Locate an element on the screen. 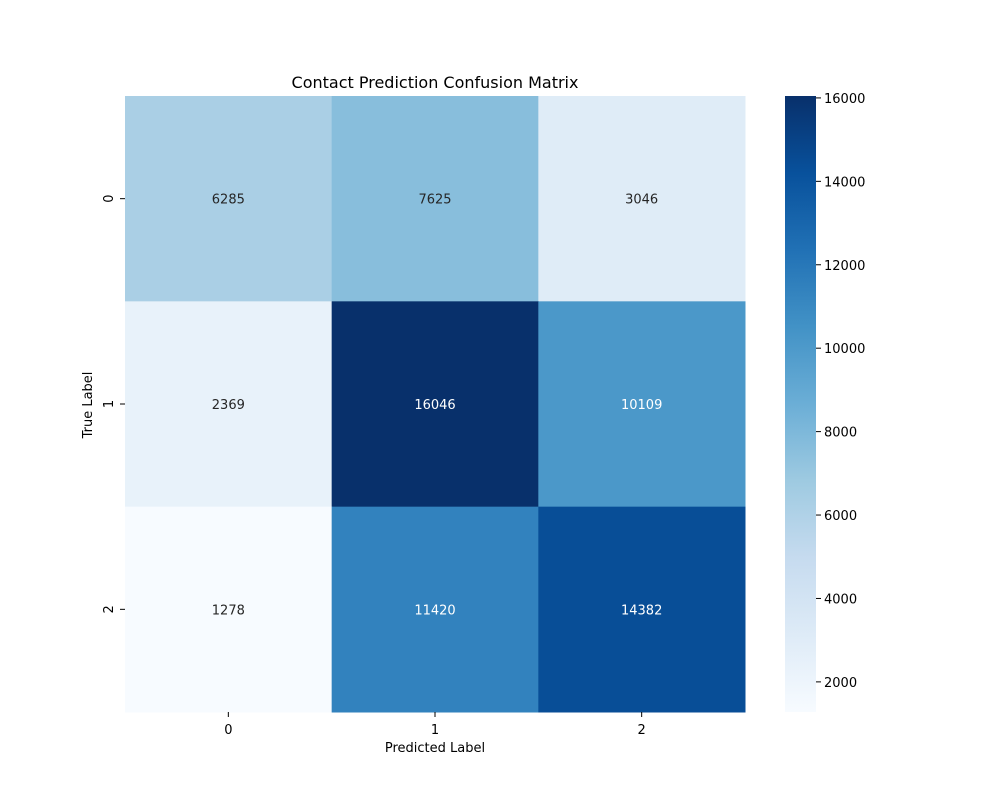  cell-value-label: 2369 is located at coordinates (228, 405).